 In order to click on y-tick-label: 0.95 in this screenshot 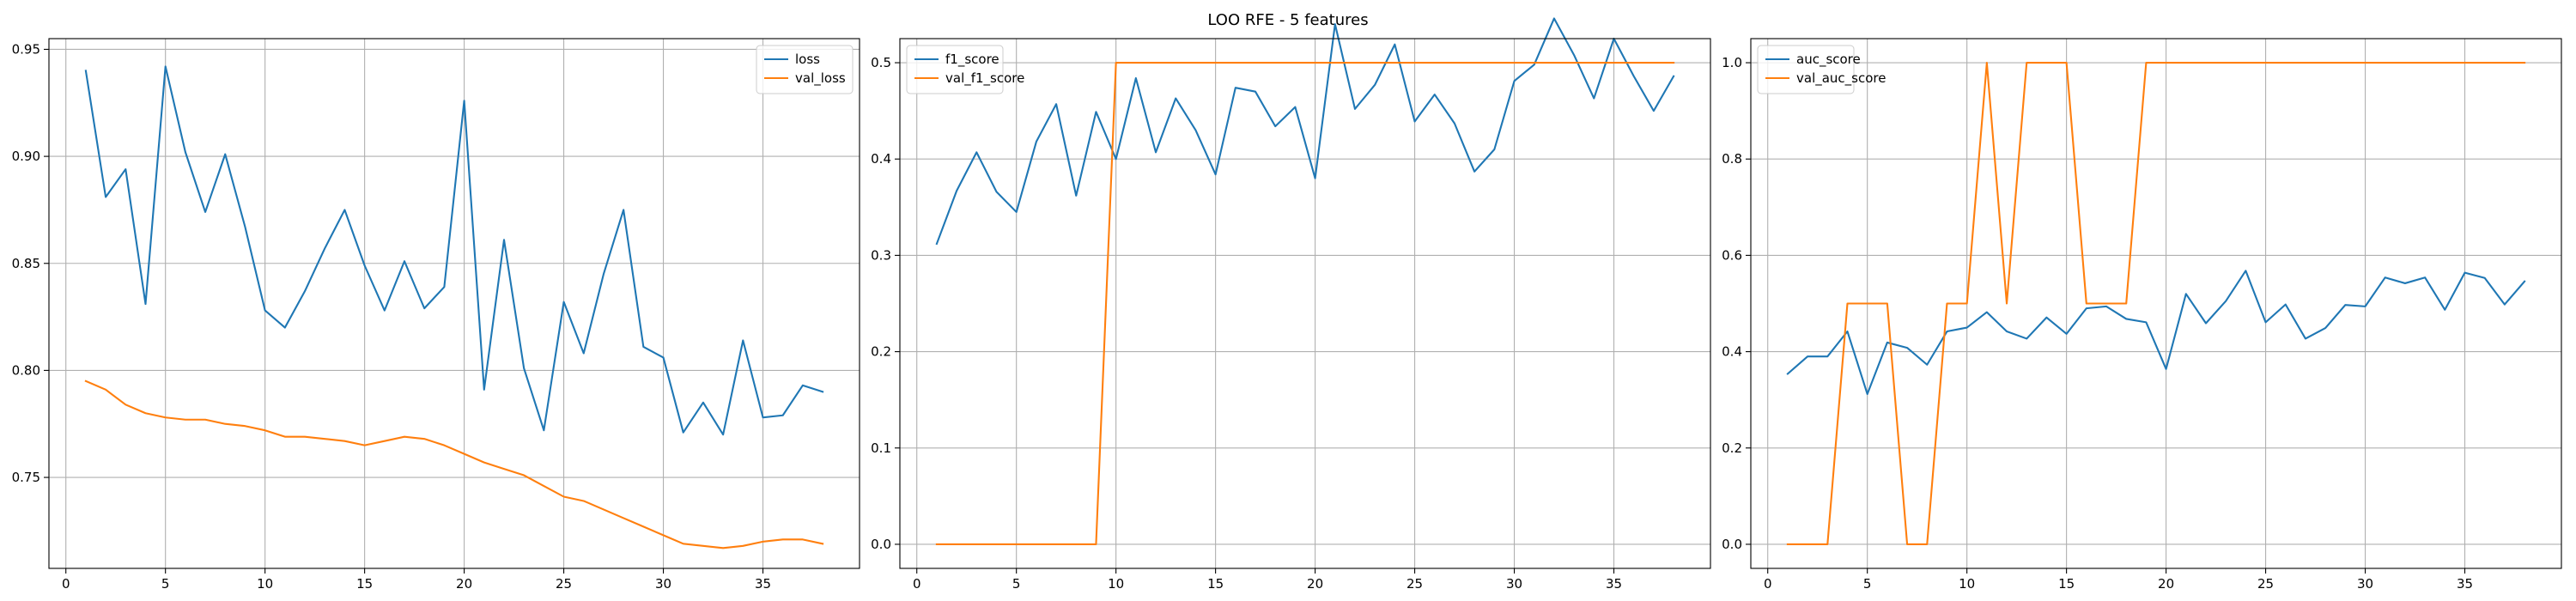, I will do `click(26, 49)`.